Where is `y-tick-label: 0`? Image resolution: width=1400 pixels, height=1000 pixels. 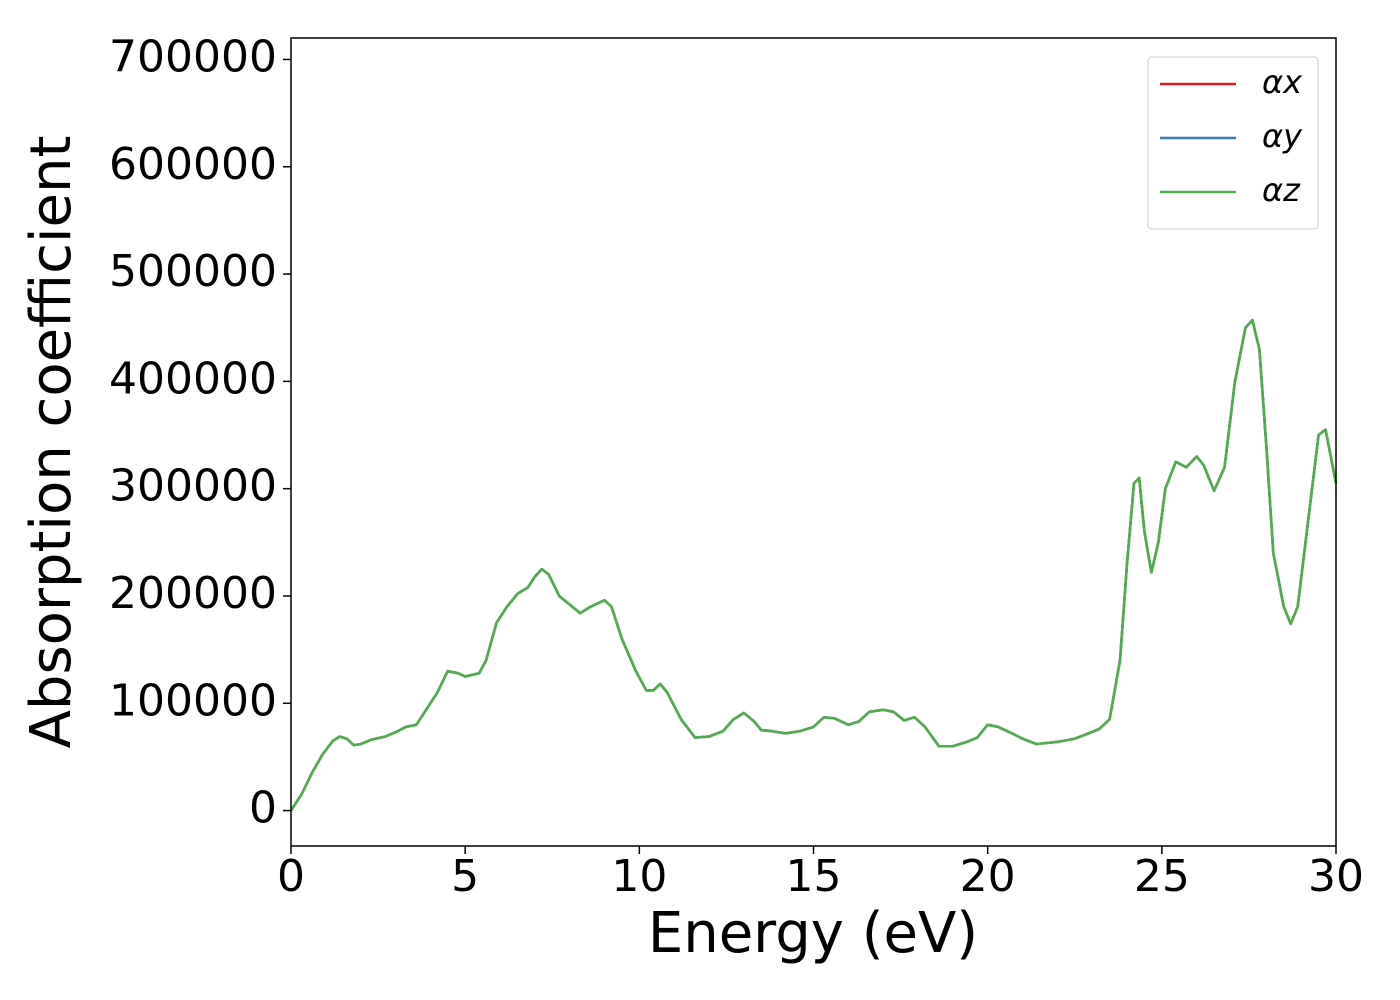
y-tick-label: 0 is located at coordinates (263, 808).